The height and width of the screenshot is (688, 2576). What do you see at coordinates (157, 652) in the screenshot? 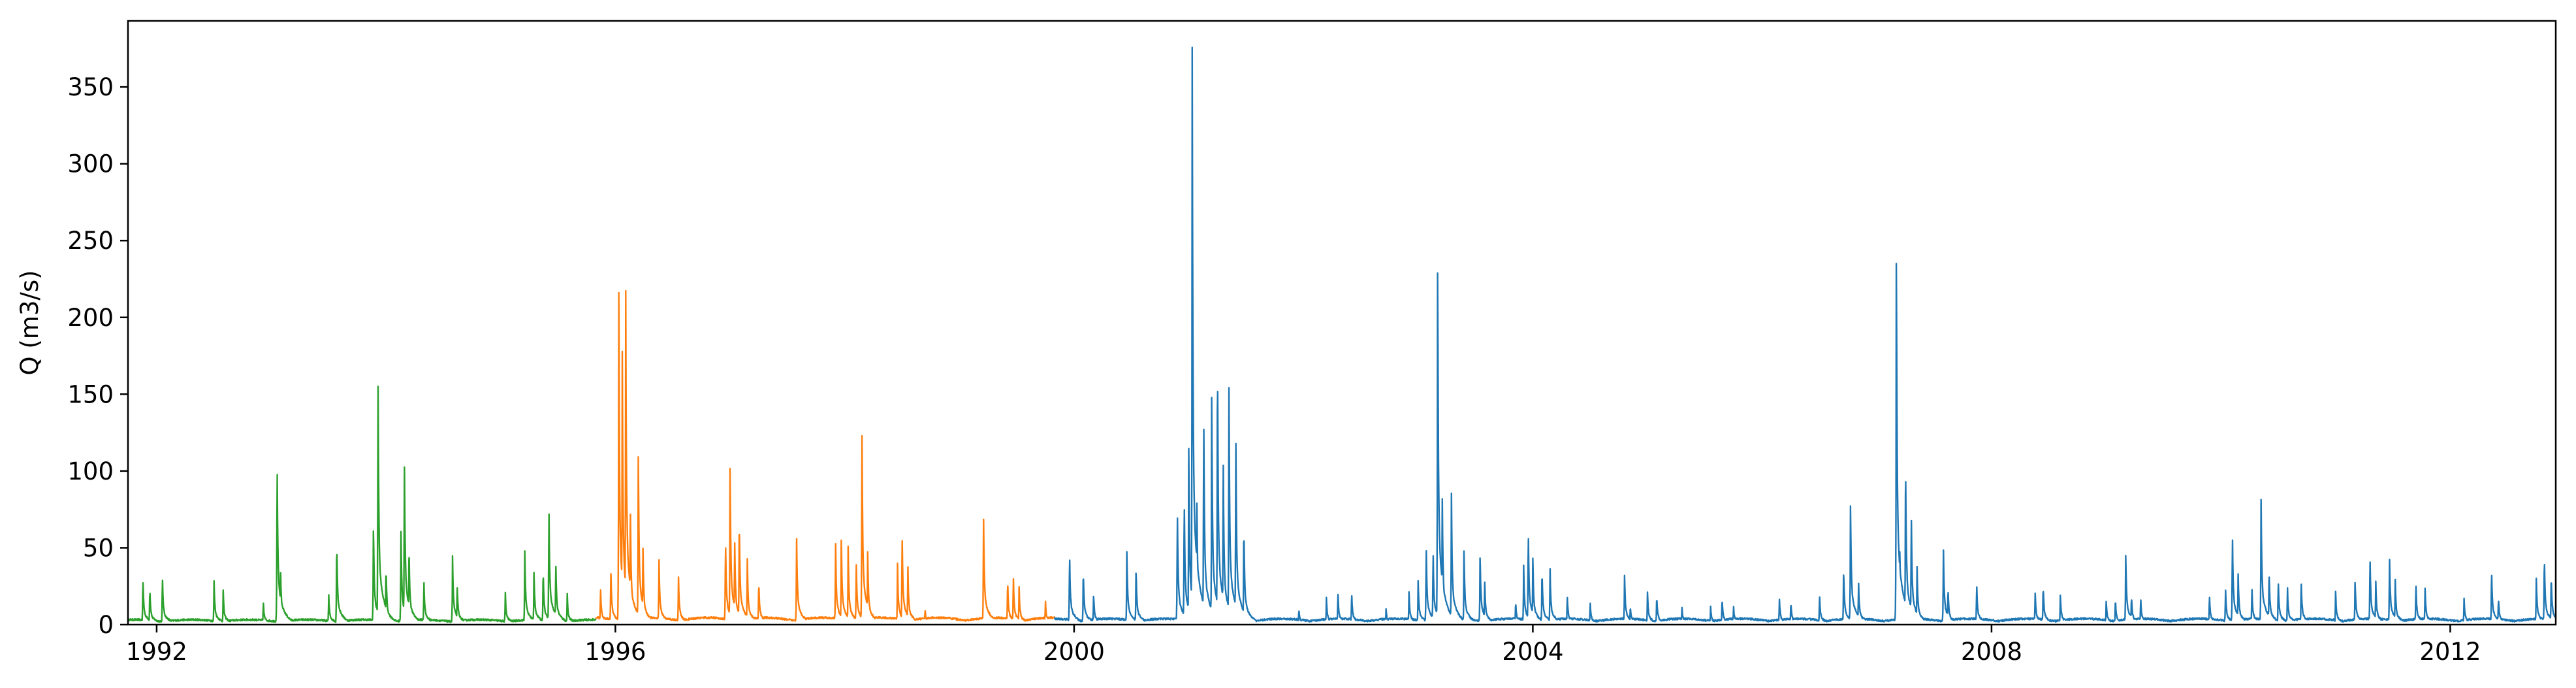
I see `x-tick-label: 1992` at bounding box center [157, 652].